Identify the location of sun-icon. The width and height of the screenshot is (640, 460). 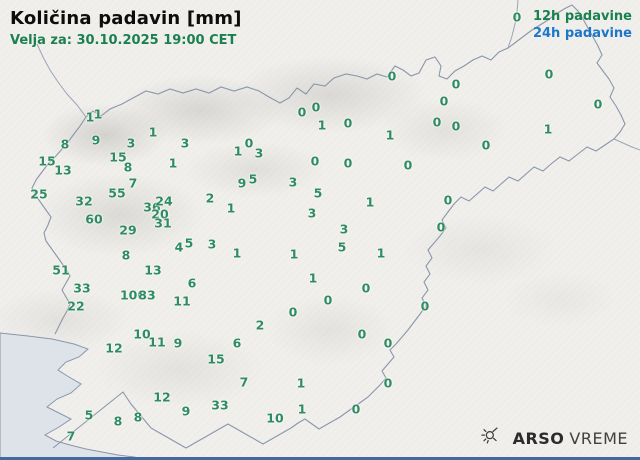
(489, 438).